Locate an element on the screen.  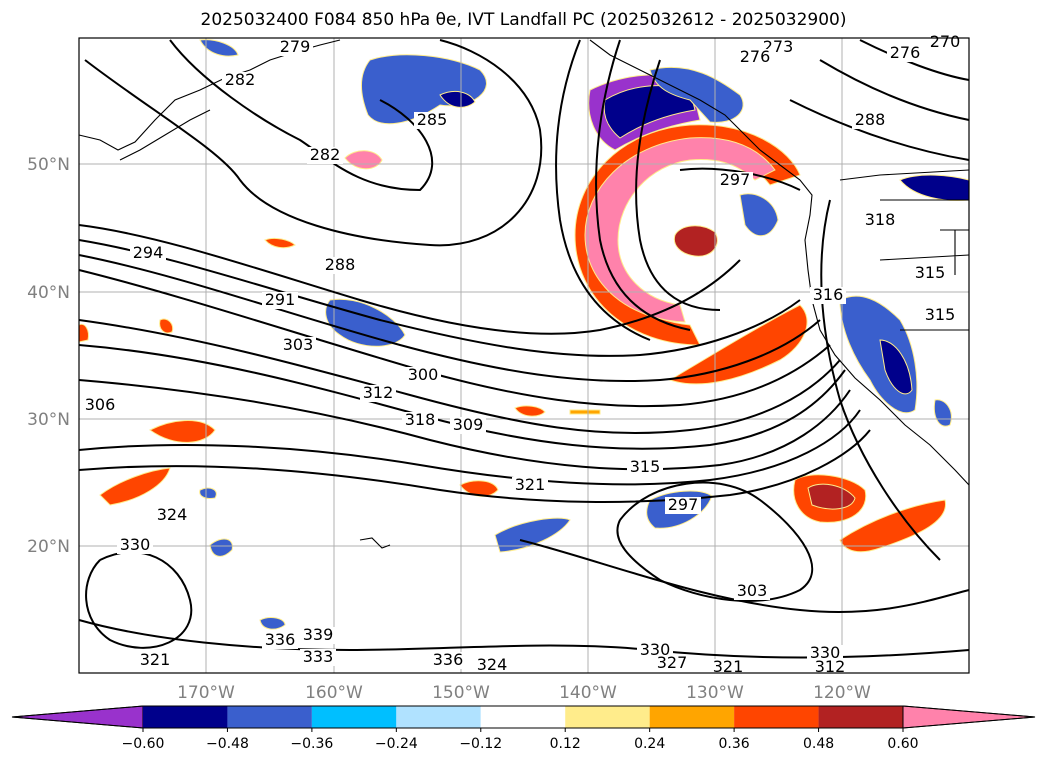
contour-label-11: 312 is located at coordinates (378, 392).